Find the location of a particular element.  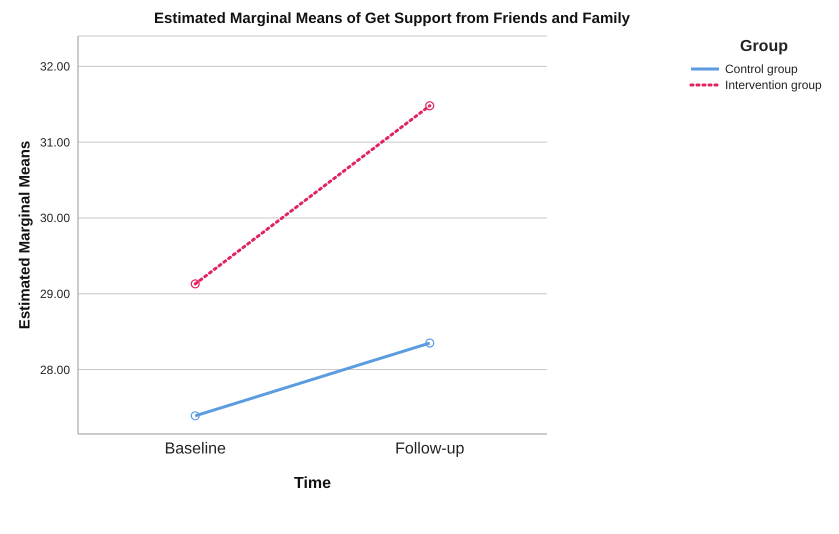

x-tick-label: Follow-up is located at coordinates (430, 449).